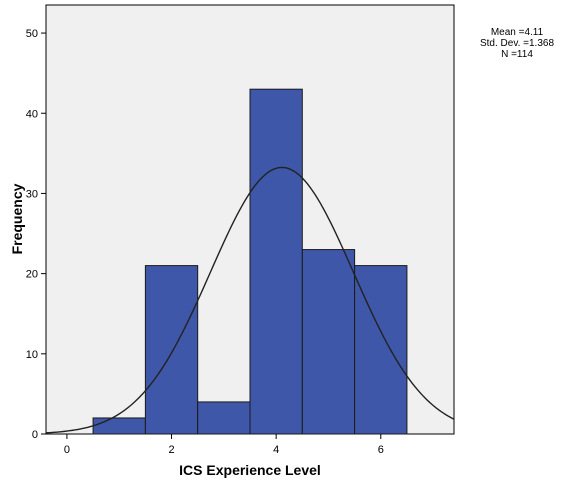 Image resolution: width=564 pixels, height=480 pixels. I want to click on stats-std-dev: Std. Dev. =1.368, so click(517, 43).